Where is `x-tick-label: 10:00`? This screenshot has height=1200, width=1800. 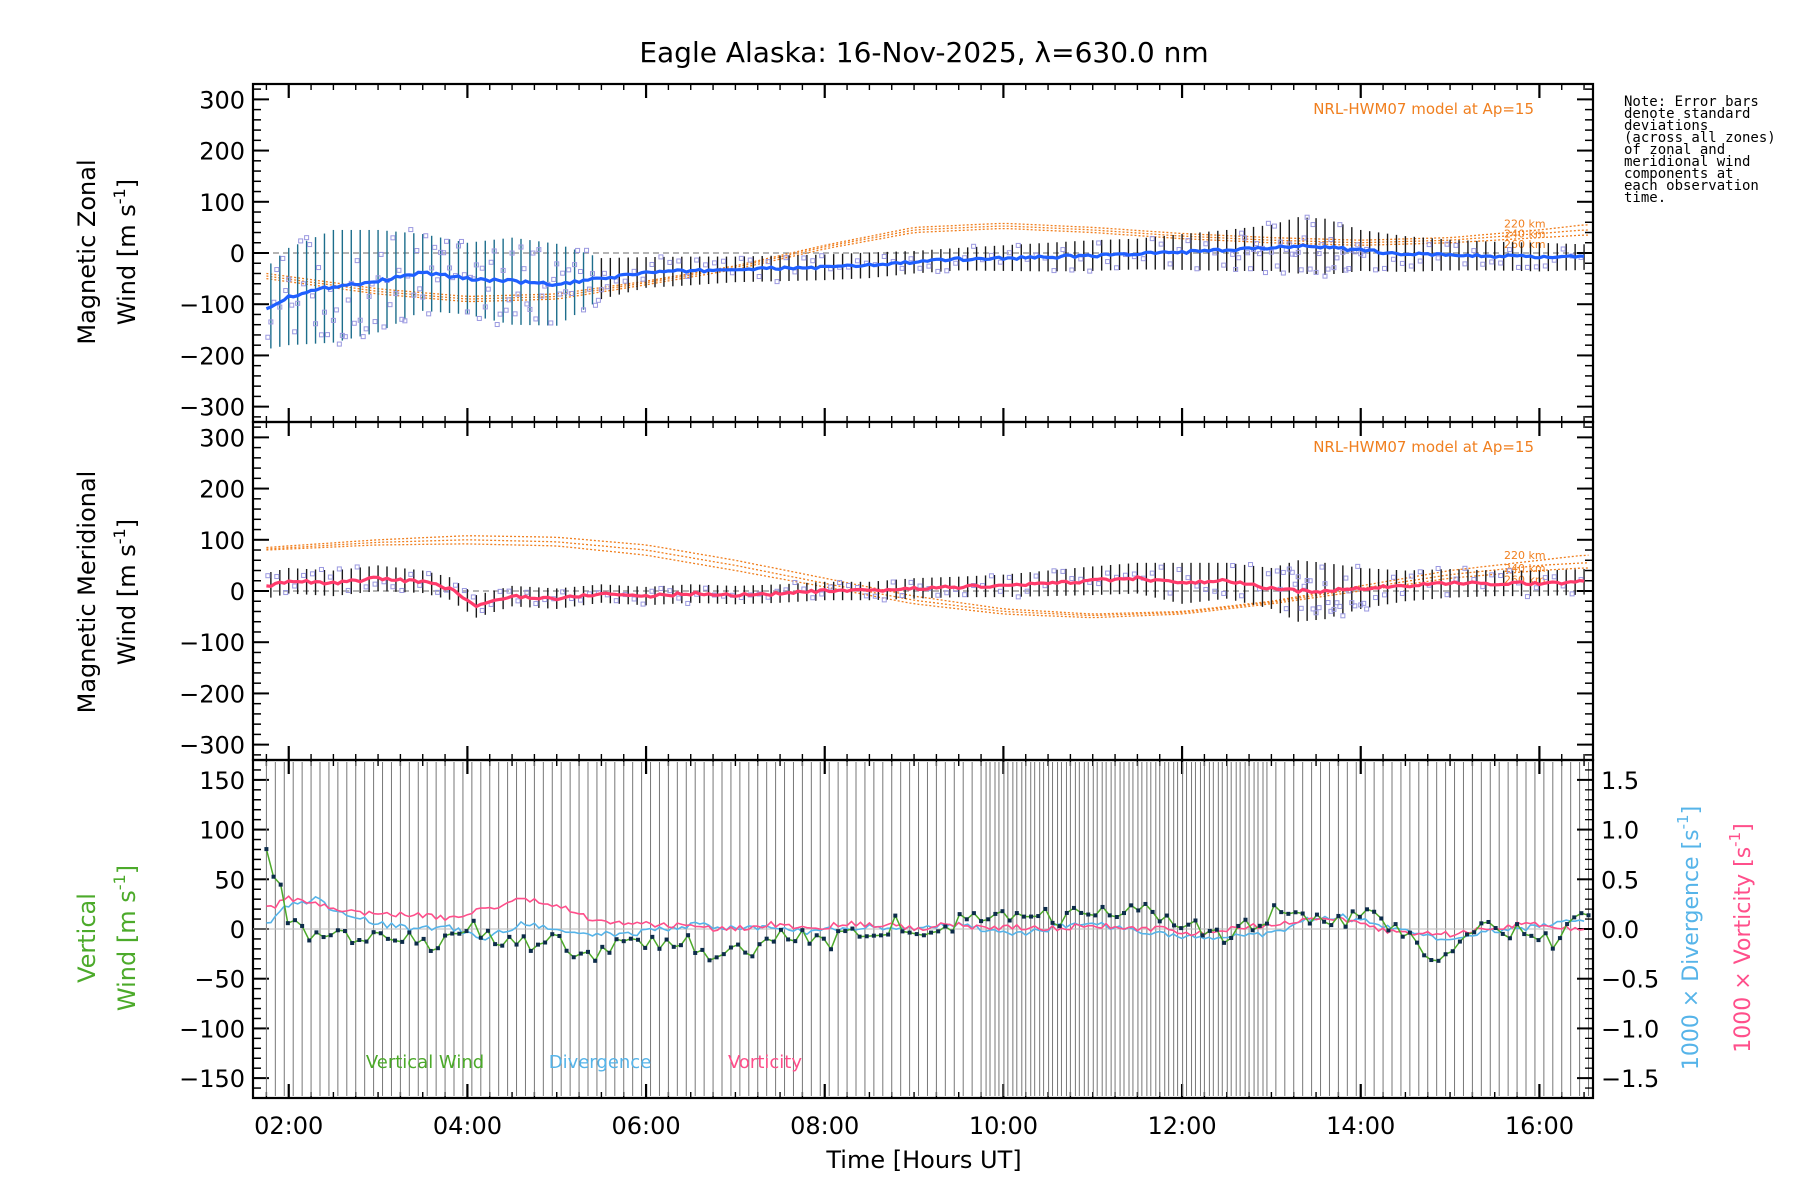 x-tick-label: 10:00 is located at coordinates (1003, 1126).